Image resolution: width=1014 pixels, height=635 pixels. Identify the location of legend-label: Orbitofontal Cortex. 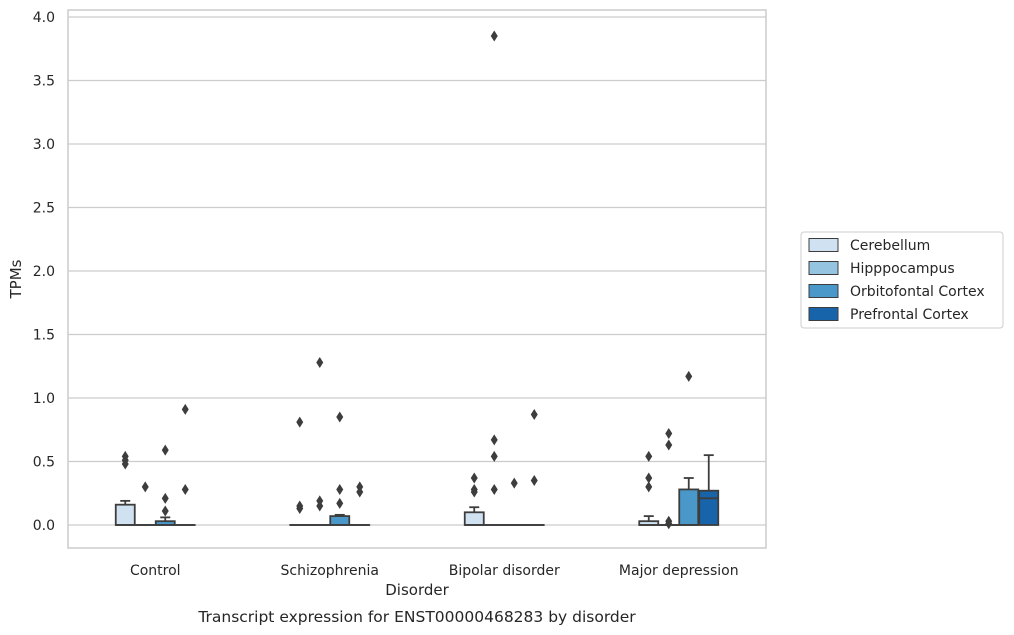
(917, 292).